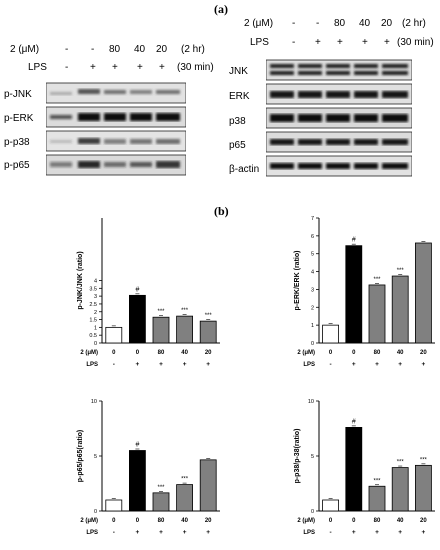  I want to click on right-band-label-1: JNK, so click(238, 71).